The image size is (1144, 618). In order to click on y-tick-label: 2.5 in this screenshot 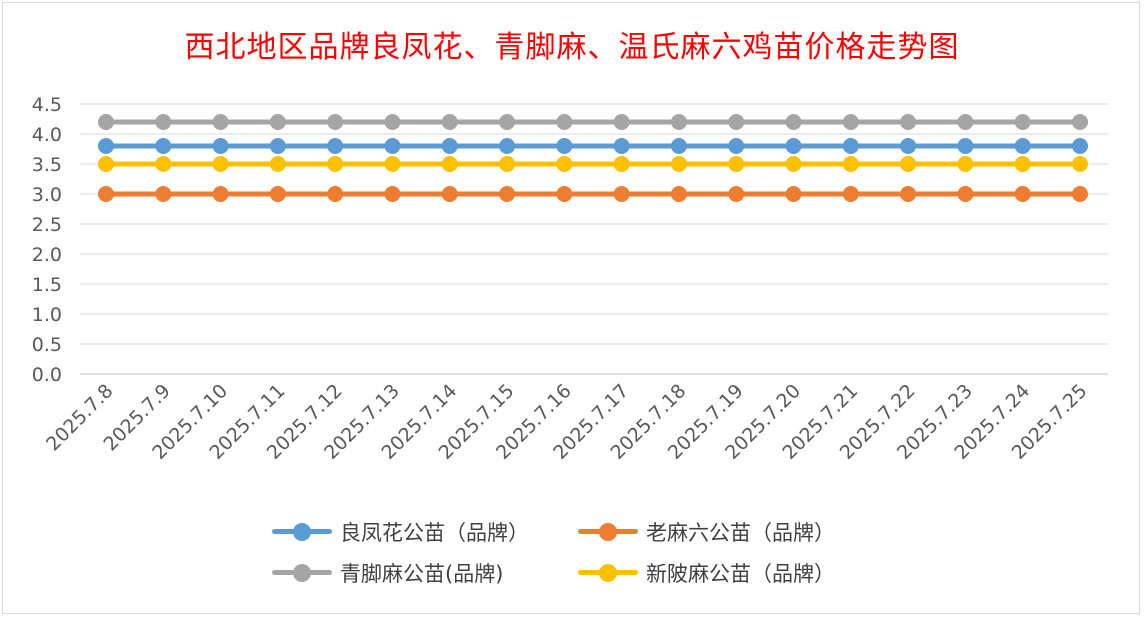, I will do `click(47, 225)`.